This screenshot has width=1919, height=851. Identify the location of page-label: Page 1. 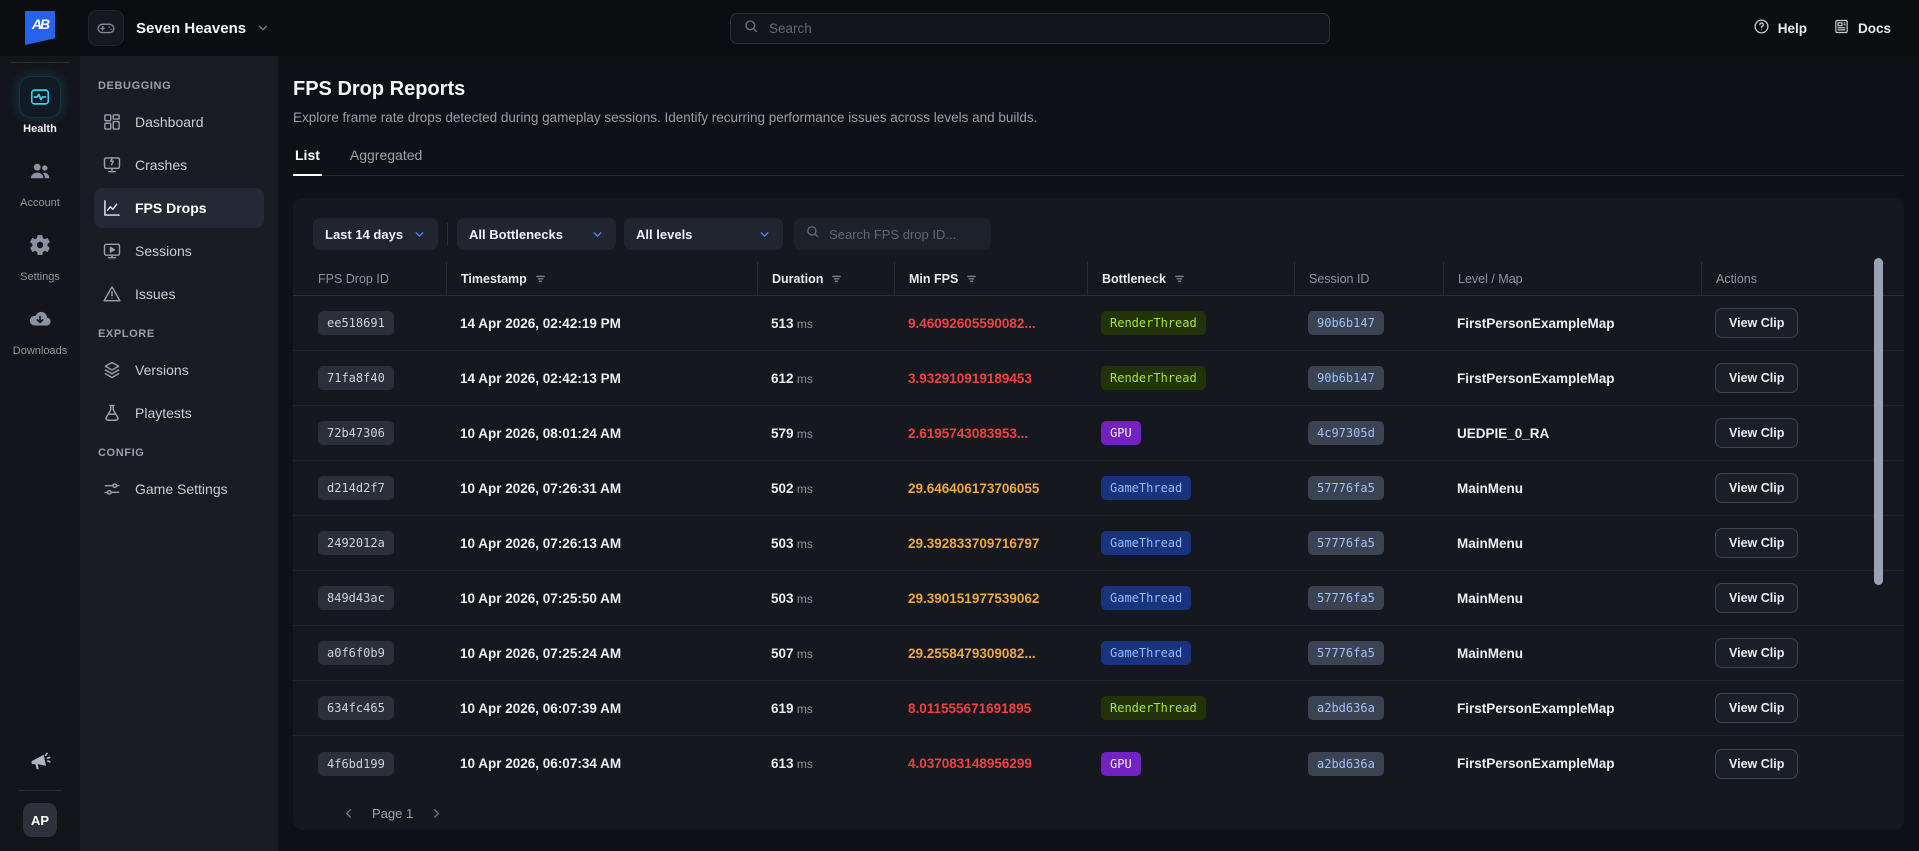
(393, 813).